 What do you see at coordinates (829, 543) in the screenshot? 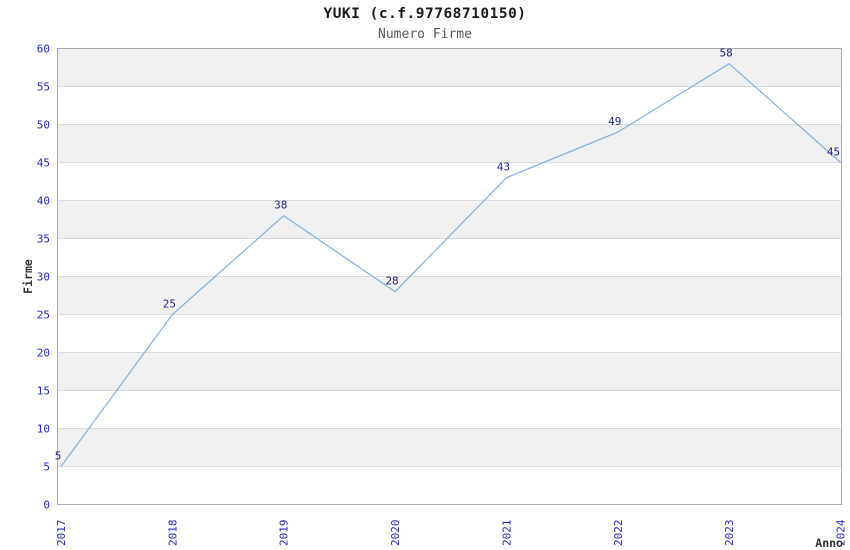
I see `x-axis-title: Anno` at bounding box center [829, 543].